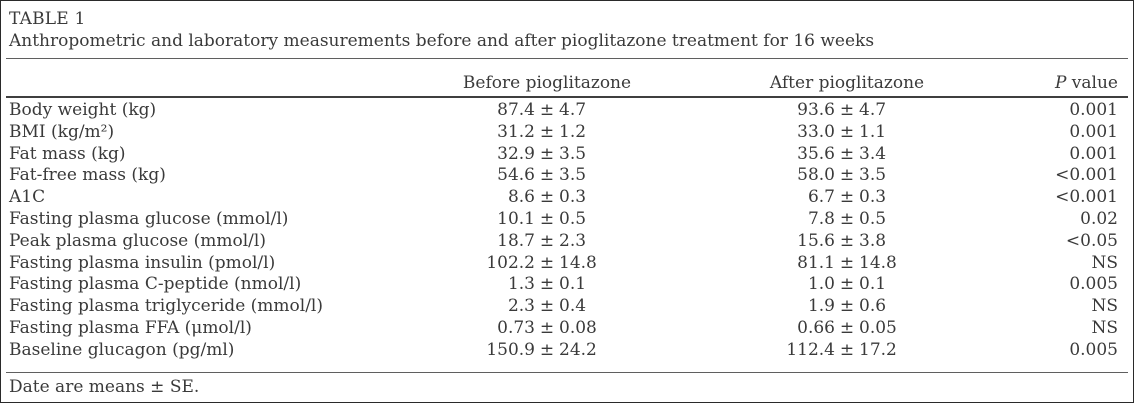  What do you see at coordinates (130, 327) in the screenshot?
I see `cell-parameter: Fasting plasma FFA (μmol/l)` at bounding box center [130, 327].